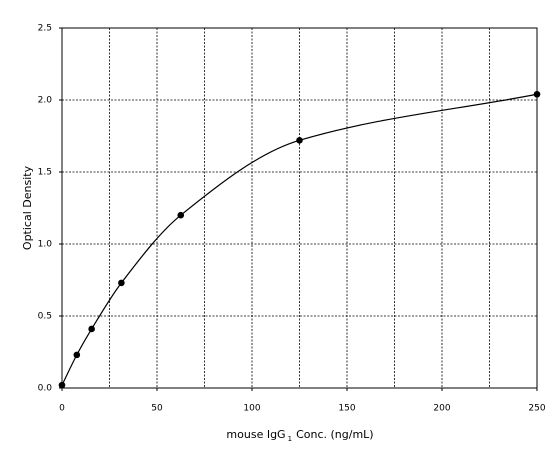  I want to click on y-tick-label: 0.5, so click(45, 317).